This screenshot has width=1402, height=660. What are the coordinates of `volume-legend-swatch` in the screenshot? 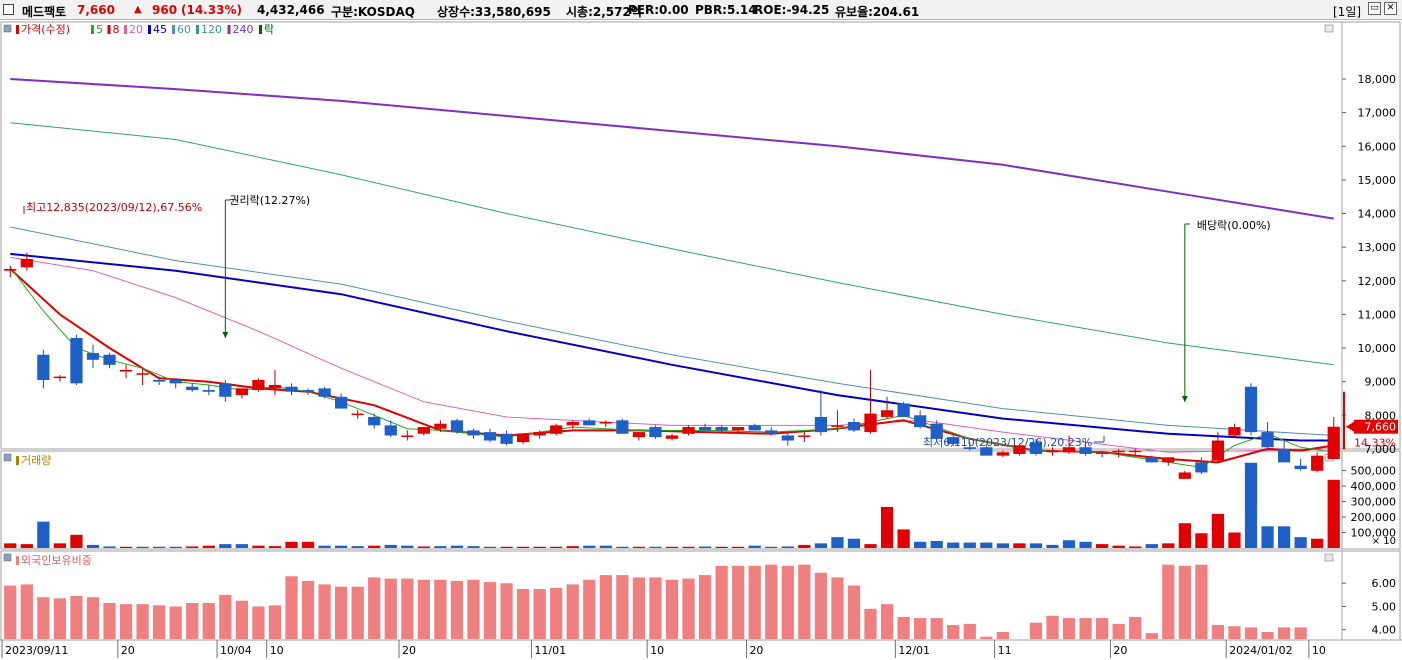 It's located at (17, 460).